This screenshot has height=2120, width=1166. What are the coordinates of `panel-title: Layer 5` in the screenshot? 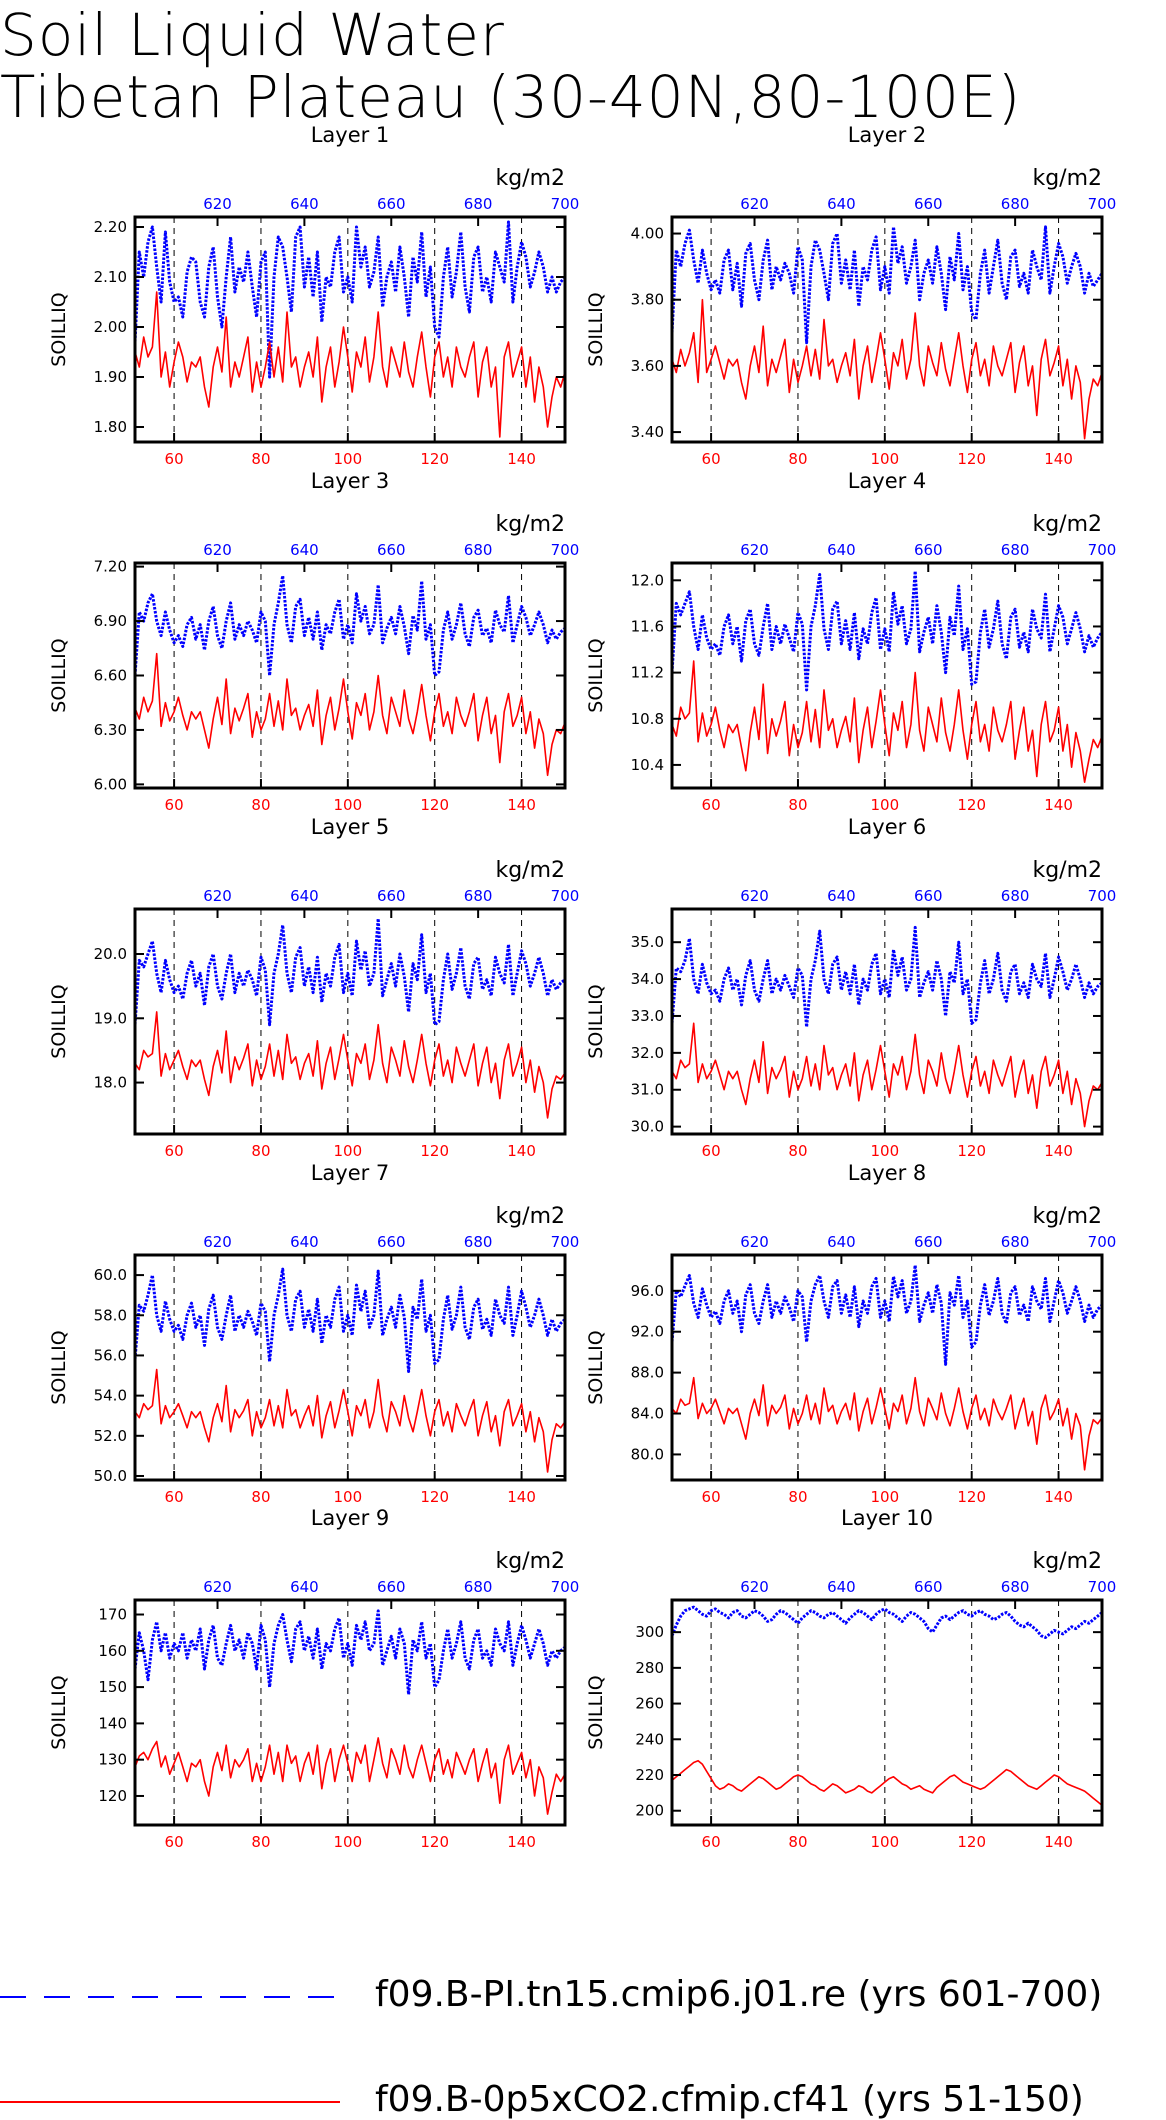 It's located at (350, 827).